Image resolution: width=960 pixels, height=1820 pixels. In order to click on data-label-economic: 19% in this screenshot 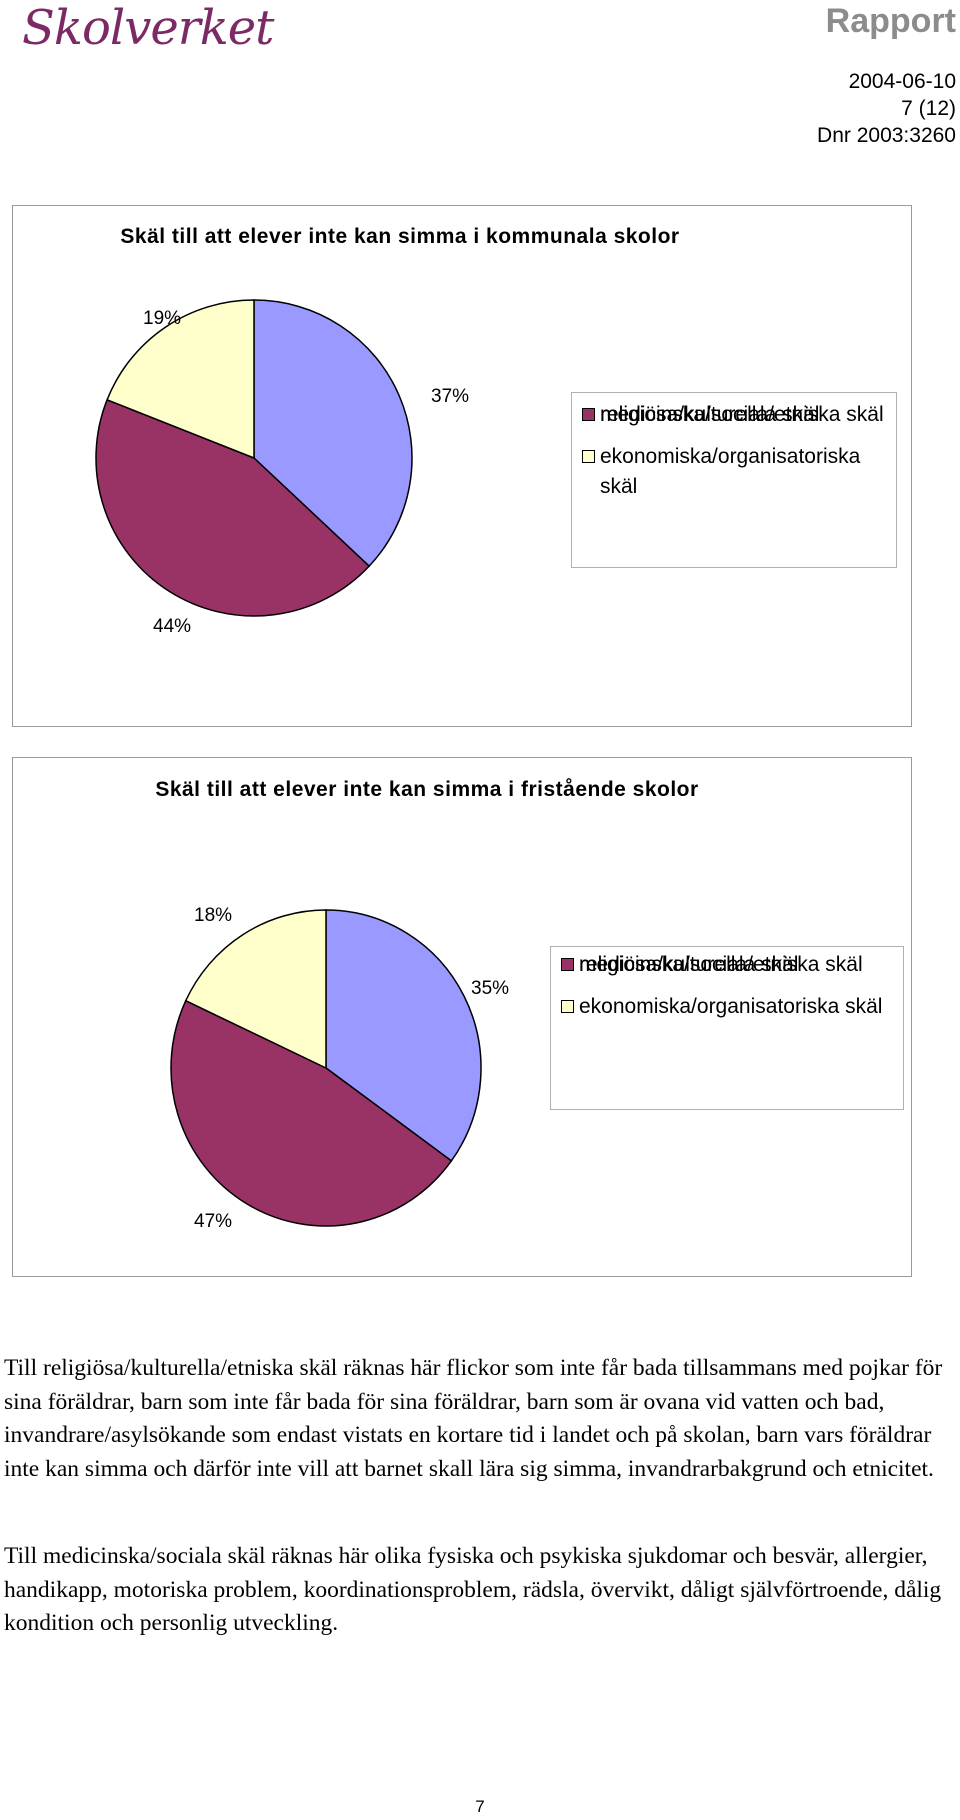, I will do `click(162, 318)`.